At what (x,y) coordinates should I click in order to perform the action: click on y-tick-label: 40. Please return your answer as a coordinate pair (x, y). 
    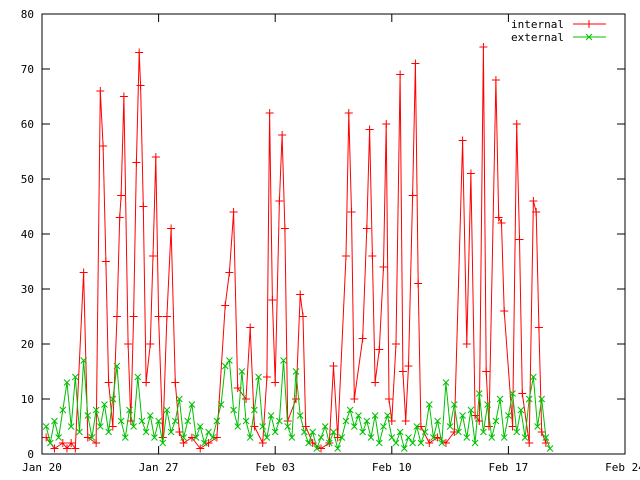
    Looking at the image, I should click on (27, 234).